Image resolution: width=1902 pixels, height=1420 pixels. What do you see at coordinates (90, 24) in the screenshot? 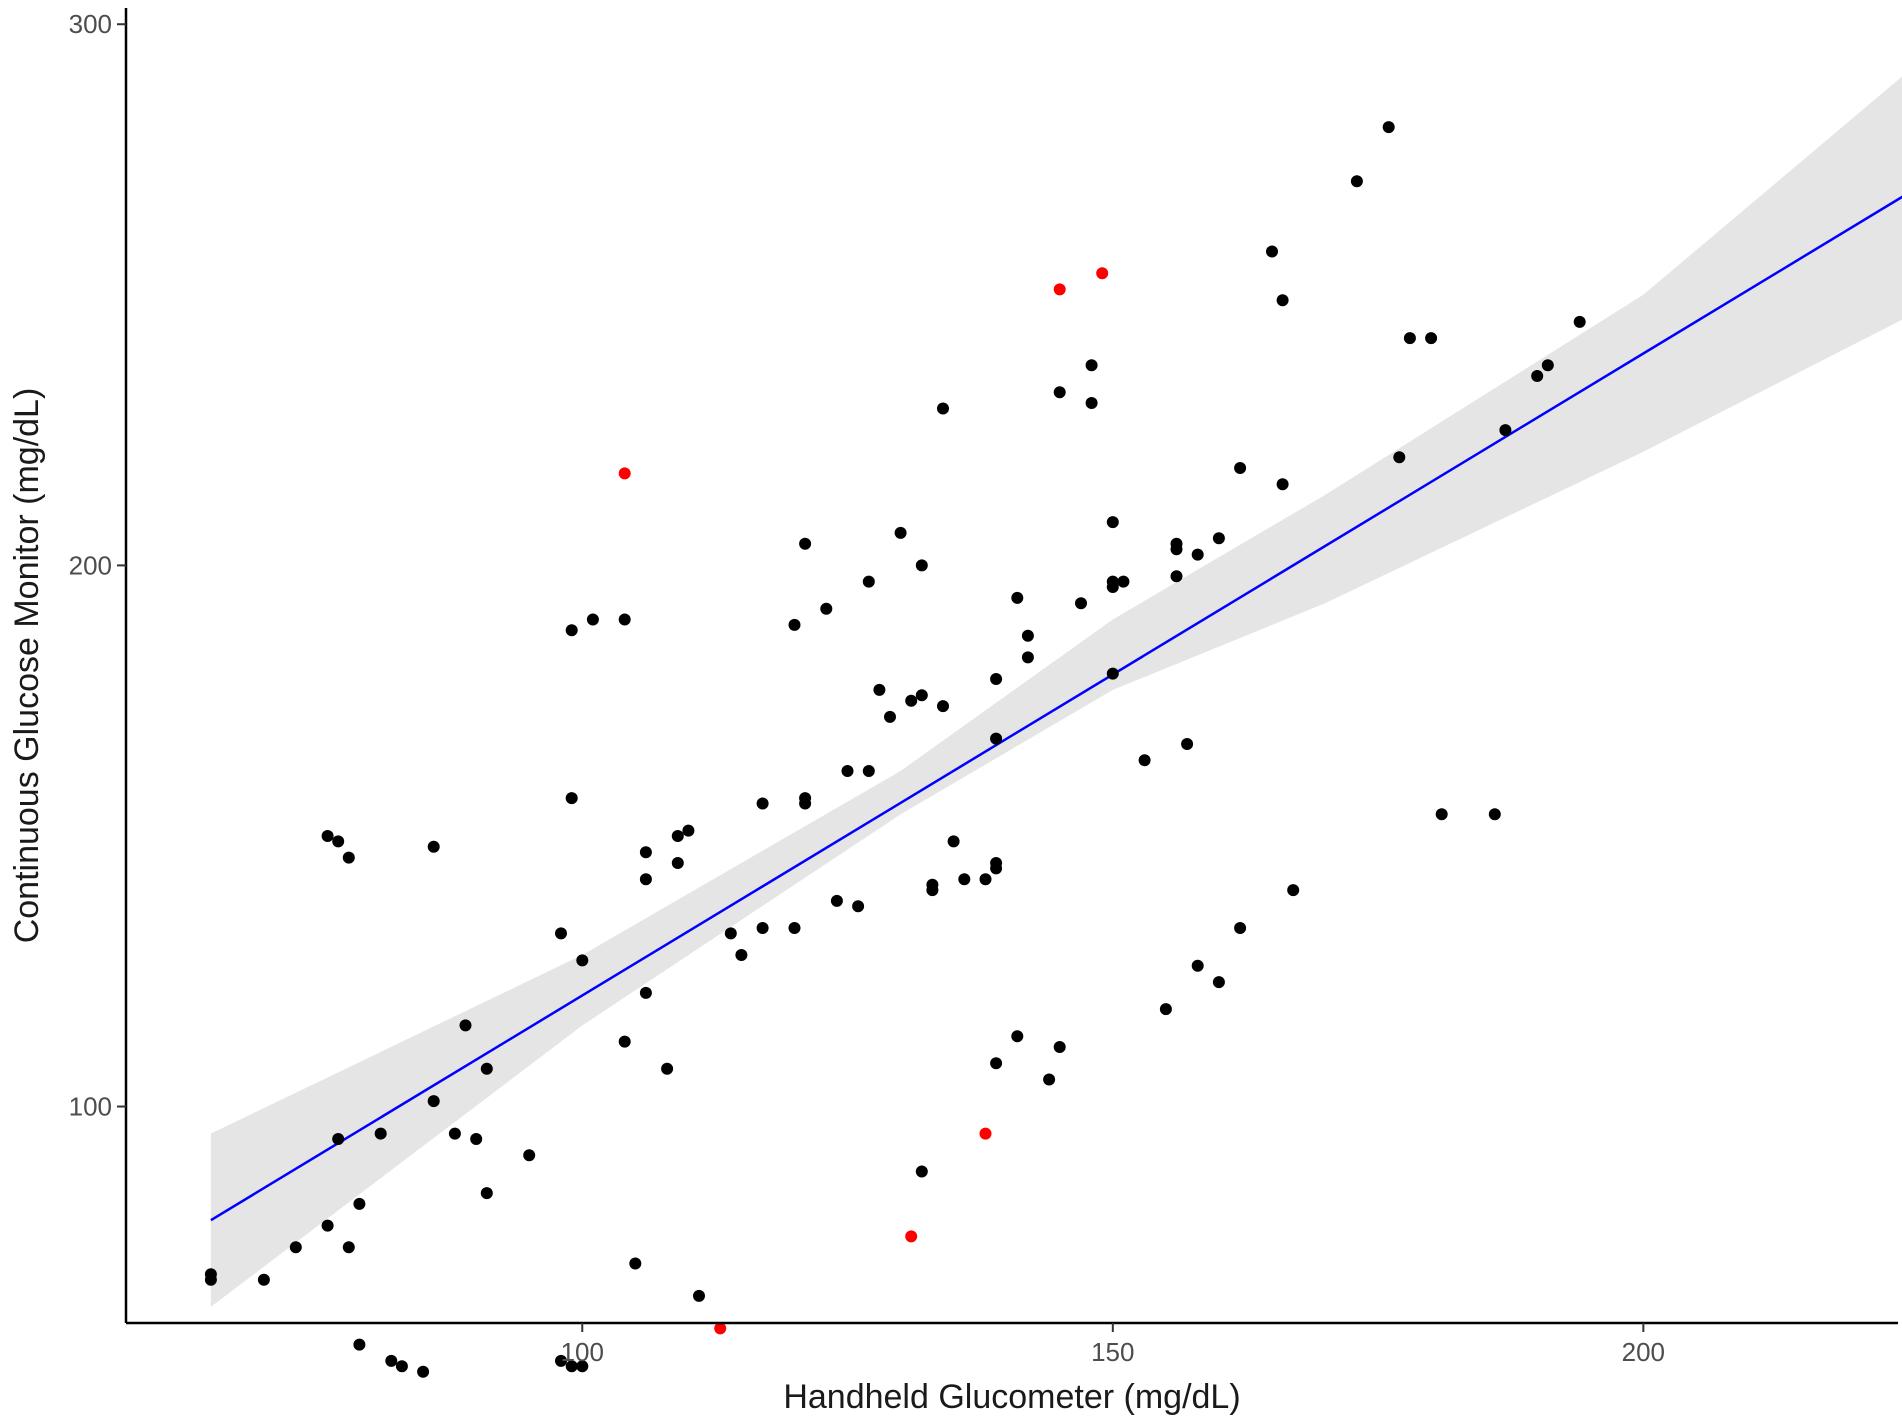
I see `y-tick-label: 300` at bounding box center [90, 24].